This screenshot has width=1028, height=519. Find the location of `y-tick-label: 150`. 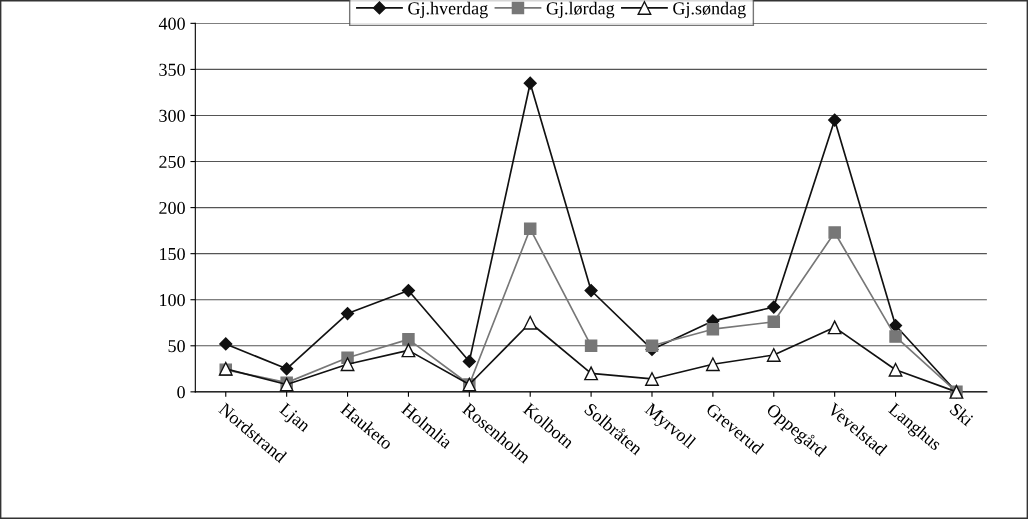

y-tick-label: 150 is located at coordinates (172, 254).